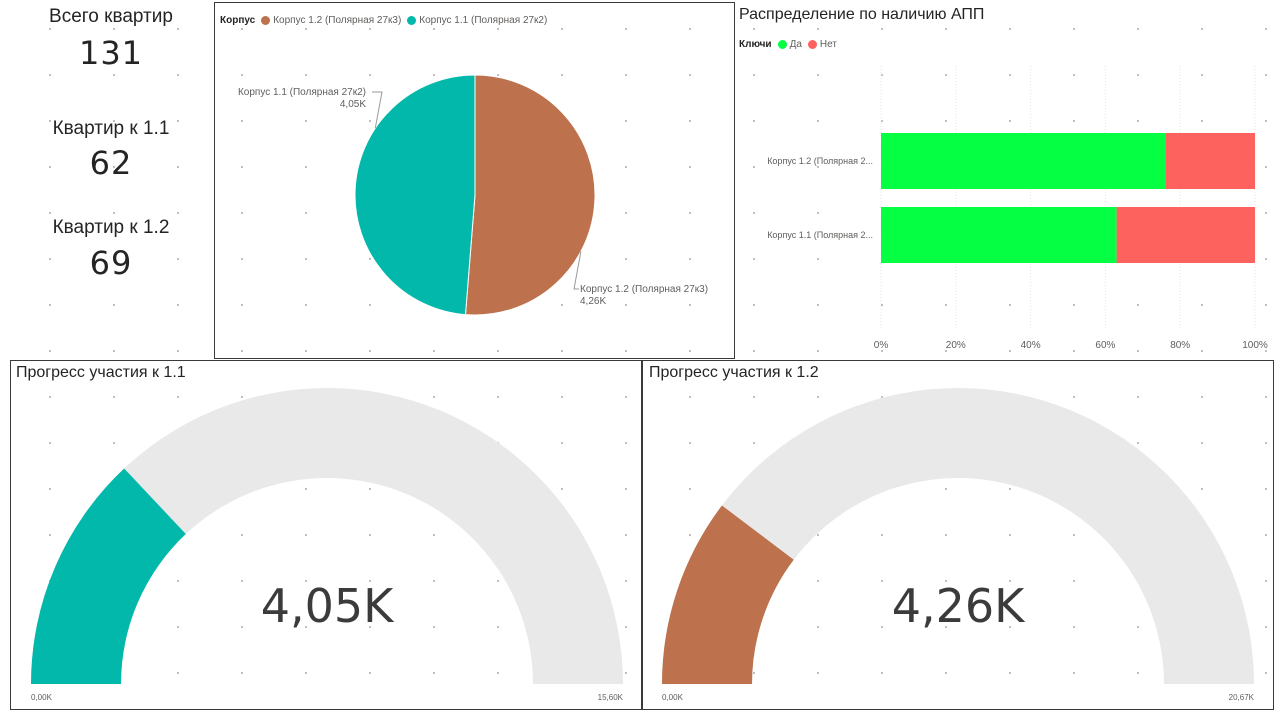 The image size is (1280, 714). I want to click on kpi-12-value: 69, so click(111, 263).